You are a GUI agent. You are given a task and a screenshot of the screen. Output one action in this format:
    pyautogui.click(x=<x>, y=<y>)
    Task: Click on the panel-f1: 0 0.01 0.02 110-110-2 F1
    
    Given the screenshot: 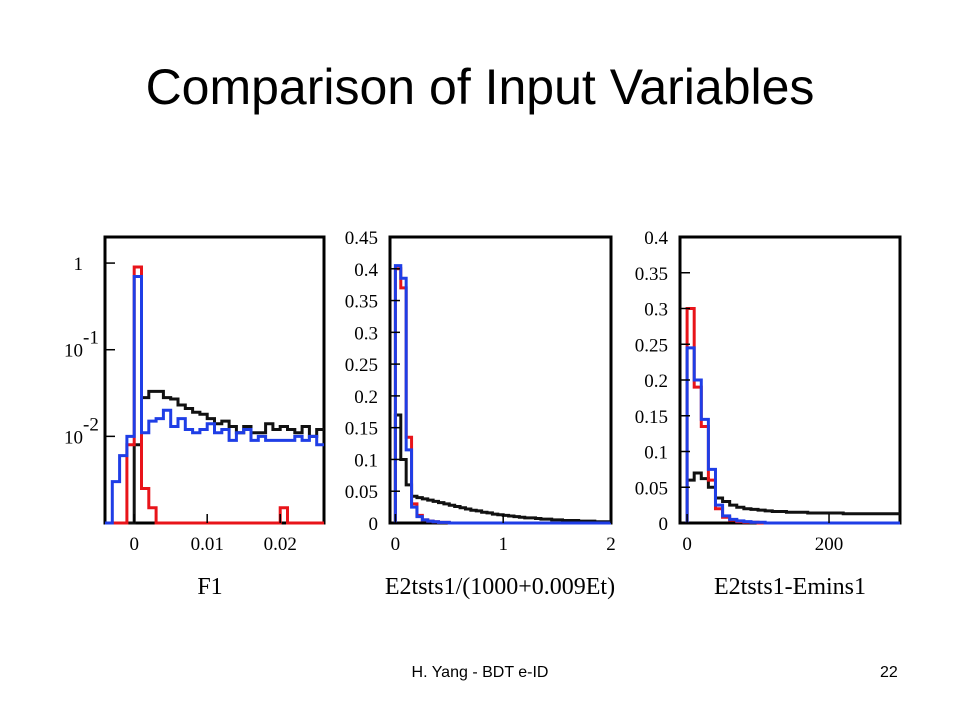 What is the action you would take?
    pyautogui.click(x=195, y=417)
    